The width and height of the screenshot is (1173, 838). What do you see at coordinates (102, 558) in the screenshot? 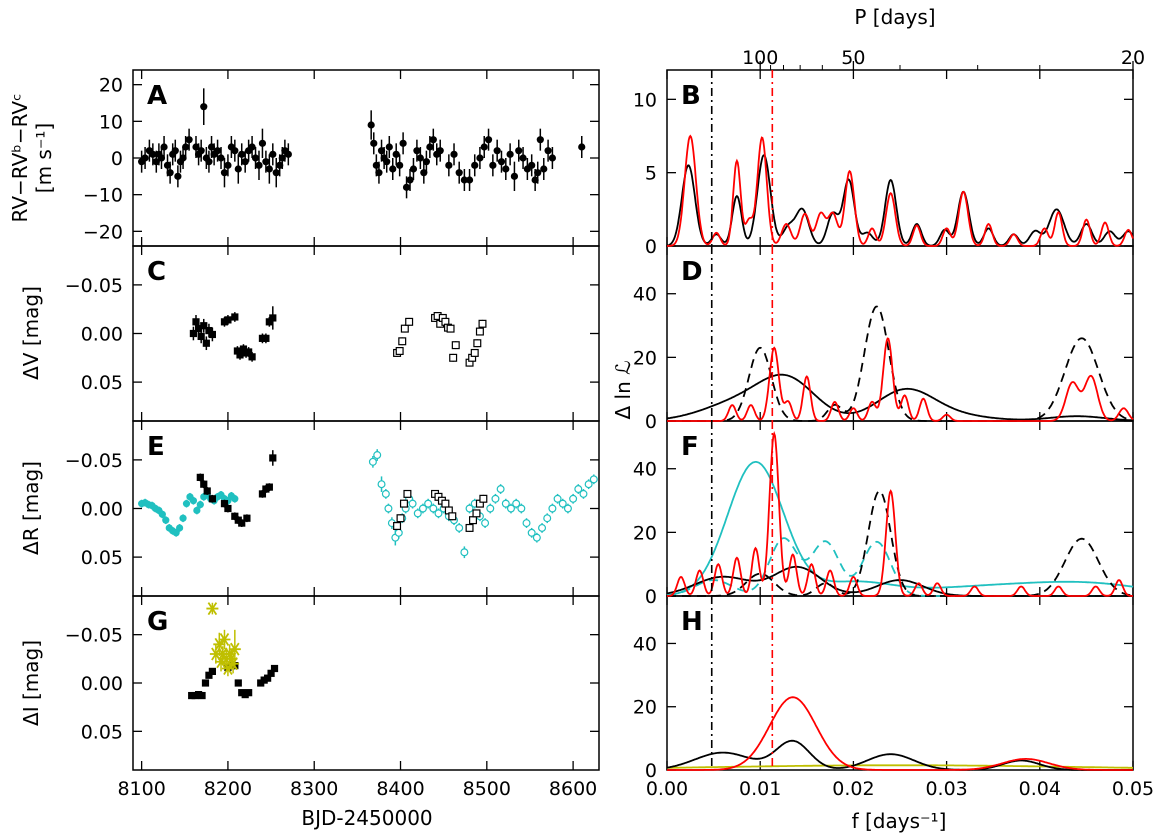
I see `ytick-label-E-2: 0.05` at bounding box center [102, 558].